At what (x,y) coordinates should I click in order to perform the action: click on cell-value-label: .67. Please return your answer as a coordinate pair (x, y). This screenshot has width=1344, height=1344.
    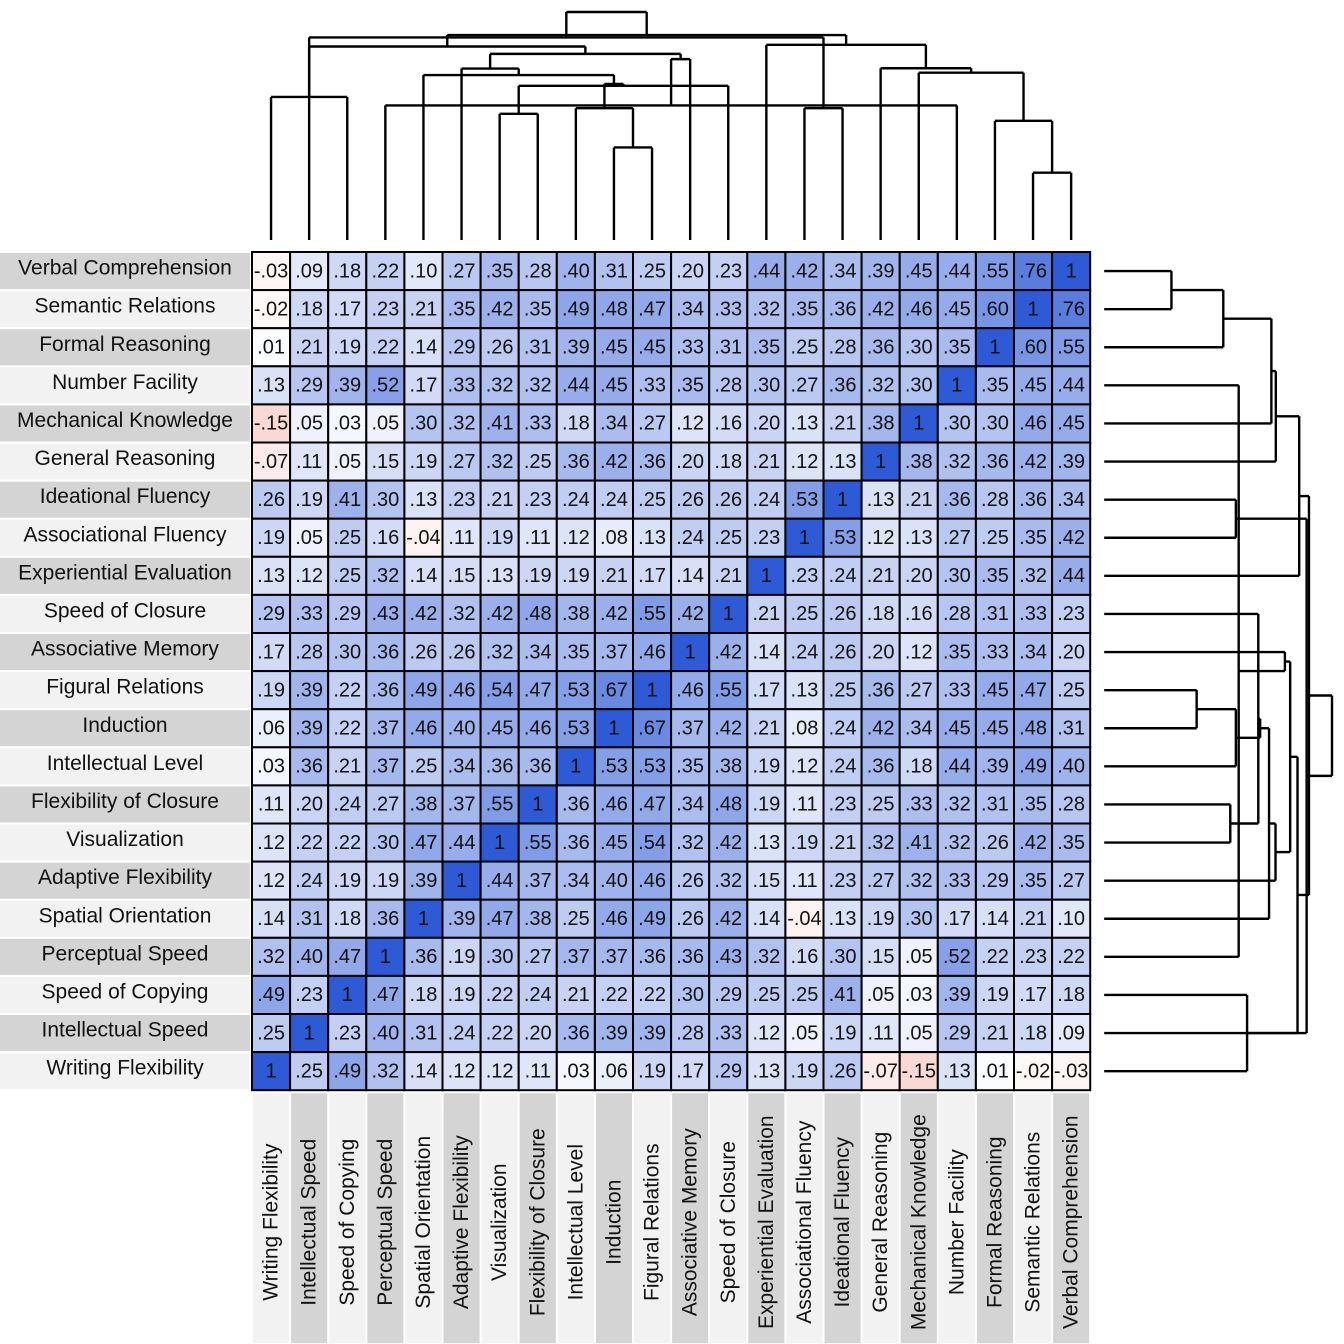
    Looking at the image, I should click on (652, 729).